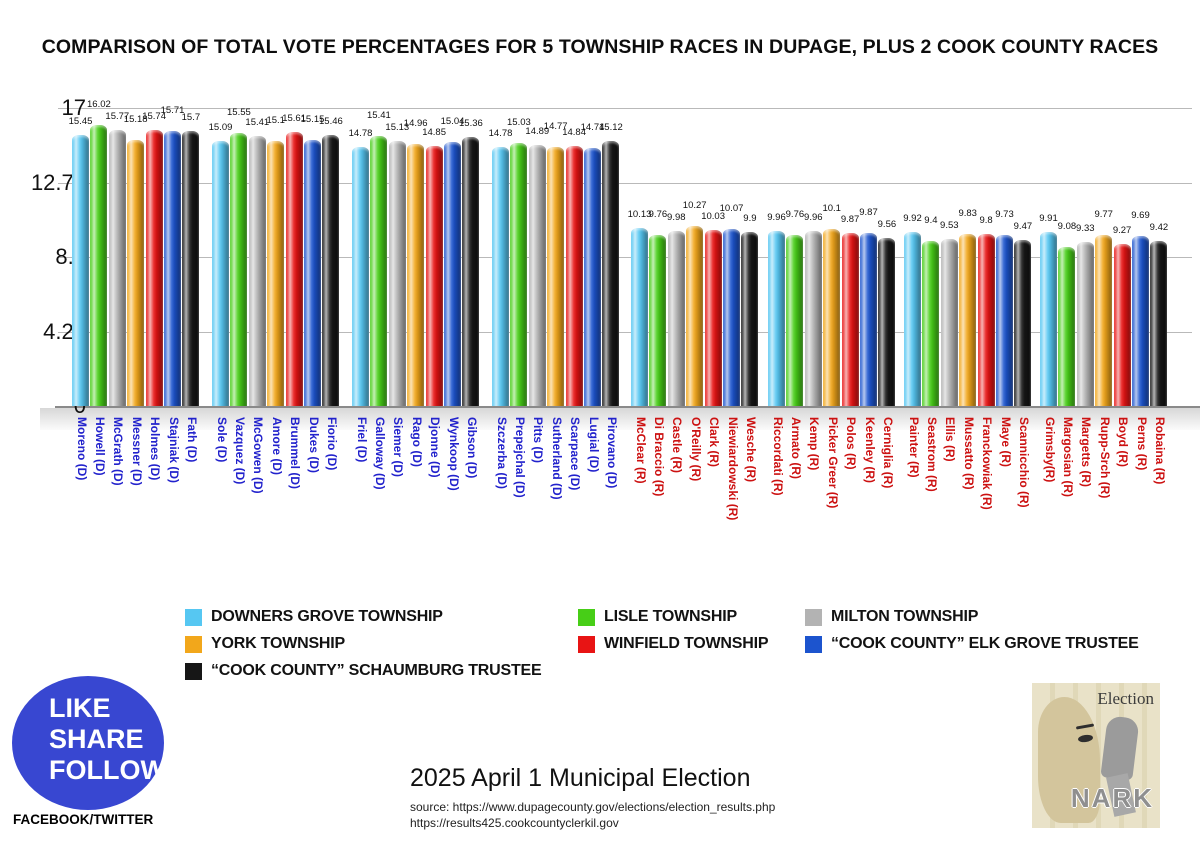  What do you see at coordinates (580, 778) in the screenshot?
I see `footer-title: 2025 April 1 Municipal Election` at bounding box center [580, 778].